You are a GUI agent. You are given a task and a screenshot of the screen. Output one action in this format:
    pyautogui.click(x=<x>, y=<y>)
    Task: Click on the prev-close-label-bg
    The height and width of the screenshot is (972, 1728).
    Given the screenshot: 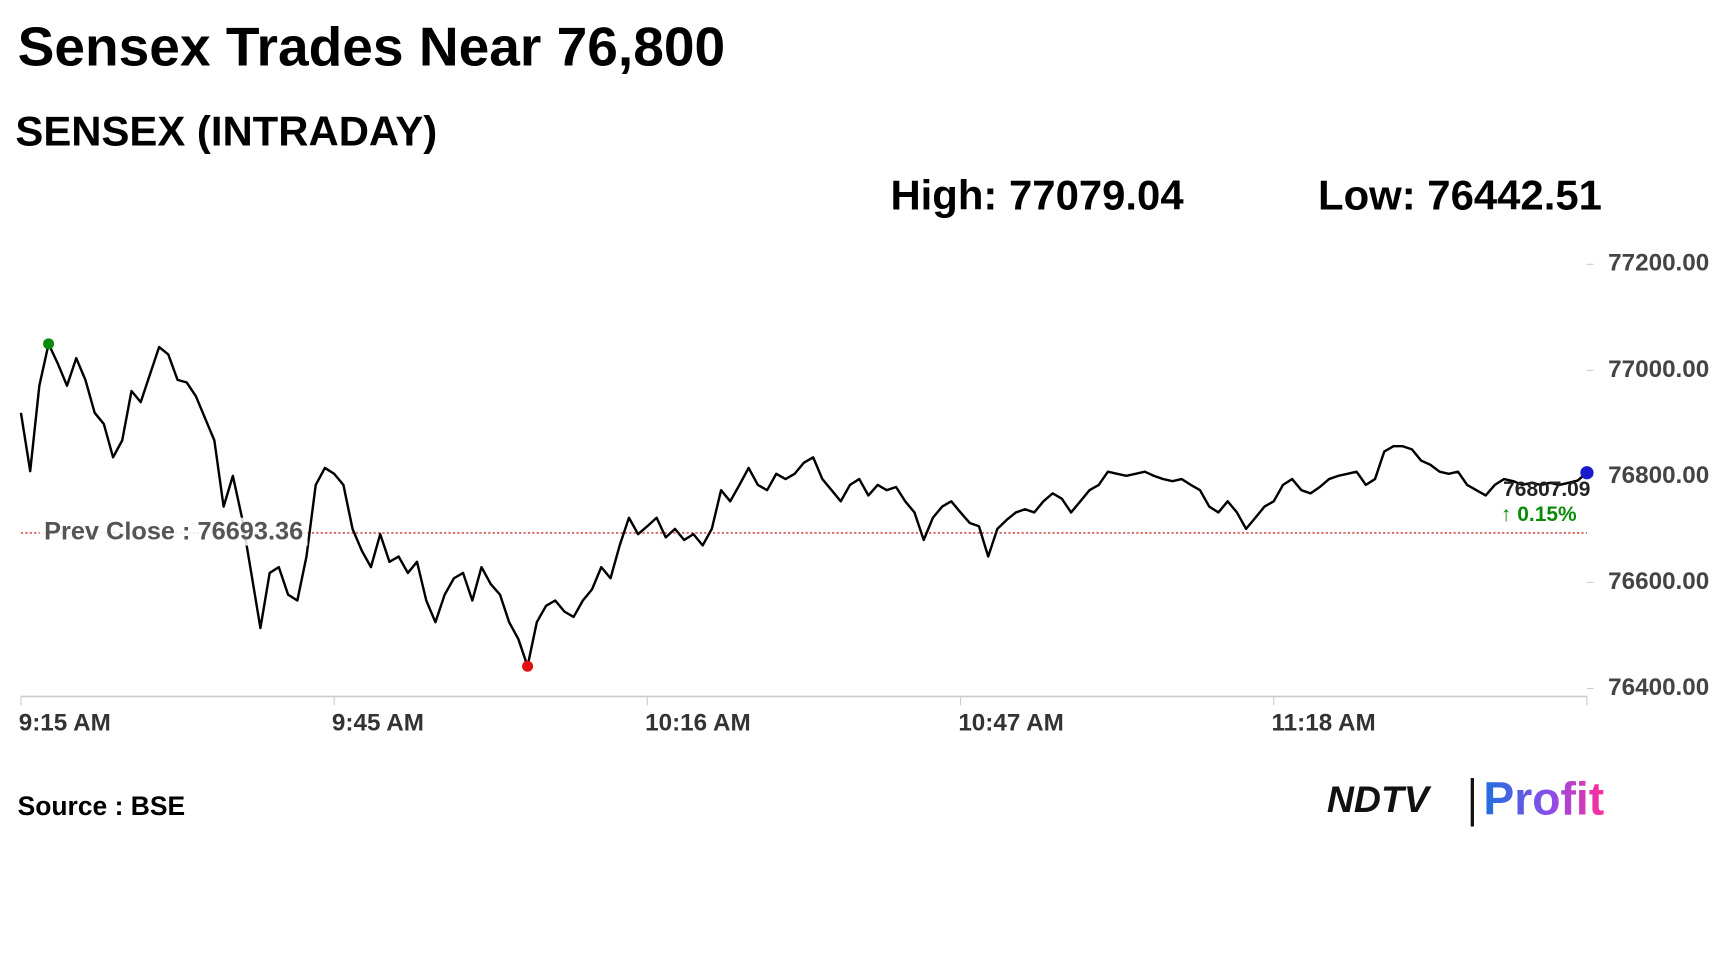 What is the action you would take?
    pyautogui.click(x=173, y=531)
    